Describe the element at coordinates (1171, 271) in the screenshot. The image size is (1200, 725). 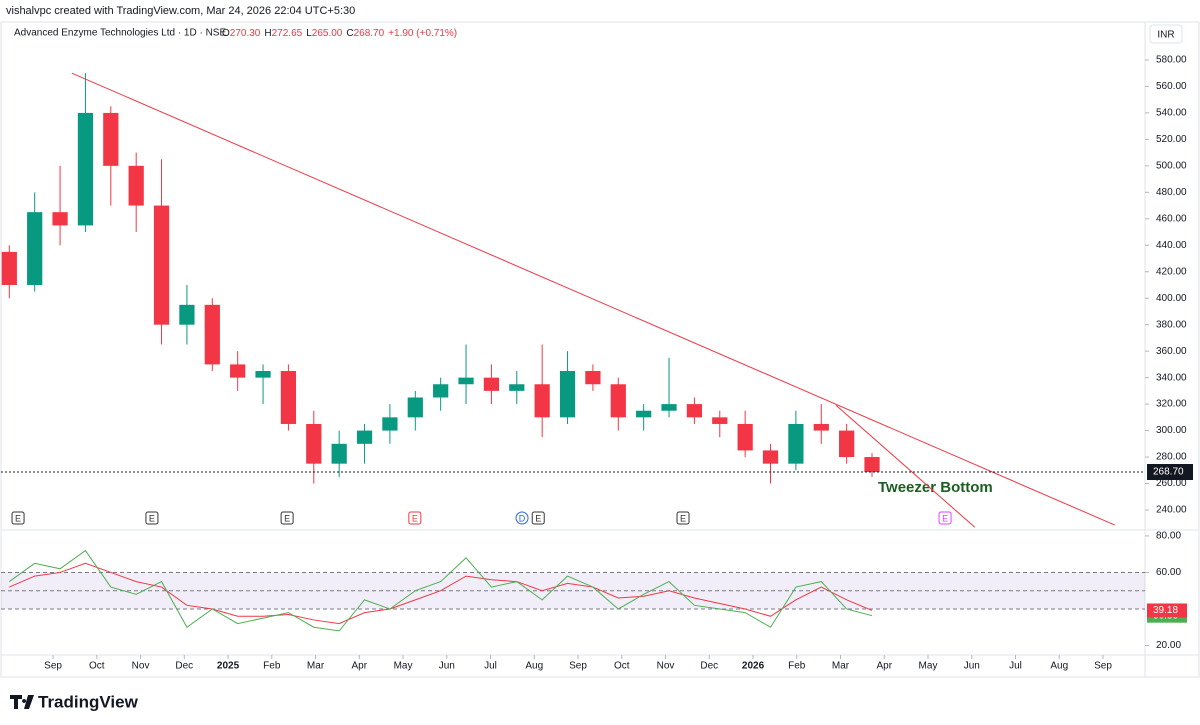
I see `y-tick-label: 420.00` at that location.